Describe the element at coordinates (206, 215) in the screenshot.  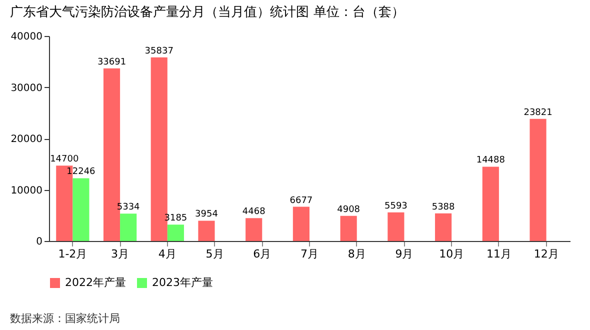
I see `data-label: 3954` at that location.